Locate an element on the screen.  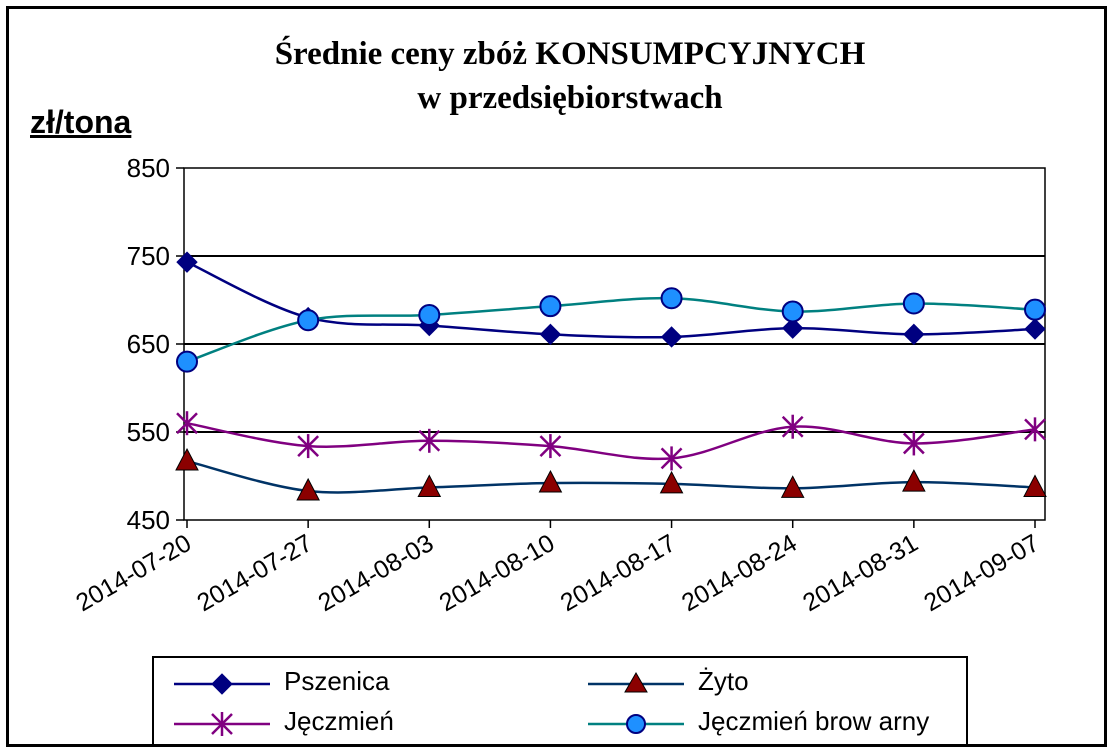
x-tick-label: 2014-07-20 is located at coordinates (133, 573).